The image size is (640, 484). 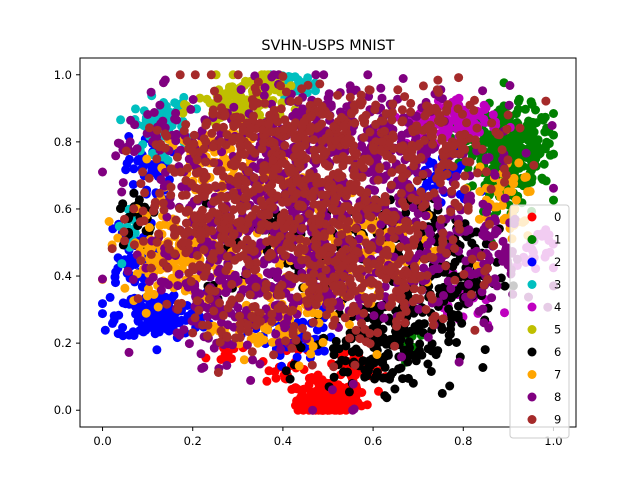 I want to click on y-tick-label: 0.4, so click(x=63, y=276).